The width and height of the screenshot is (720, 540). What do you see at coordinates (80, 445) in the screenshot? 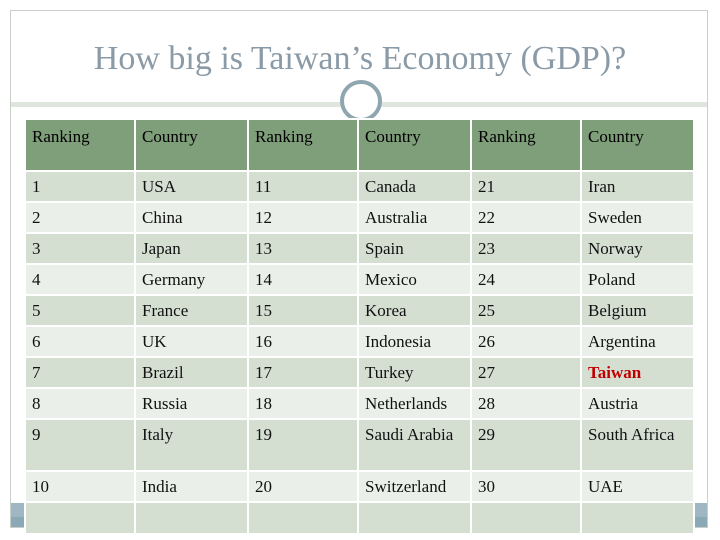
I see `table-cell: 9` at bounding box center [80, 445].